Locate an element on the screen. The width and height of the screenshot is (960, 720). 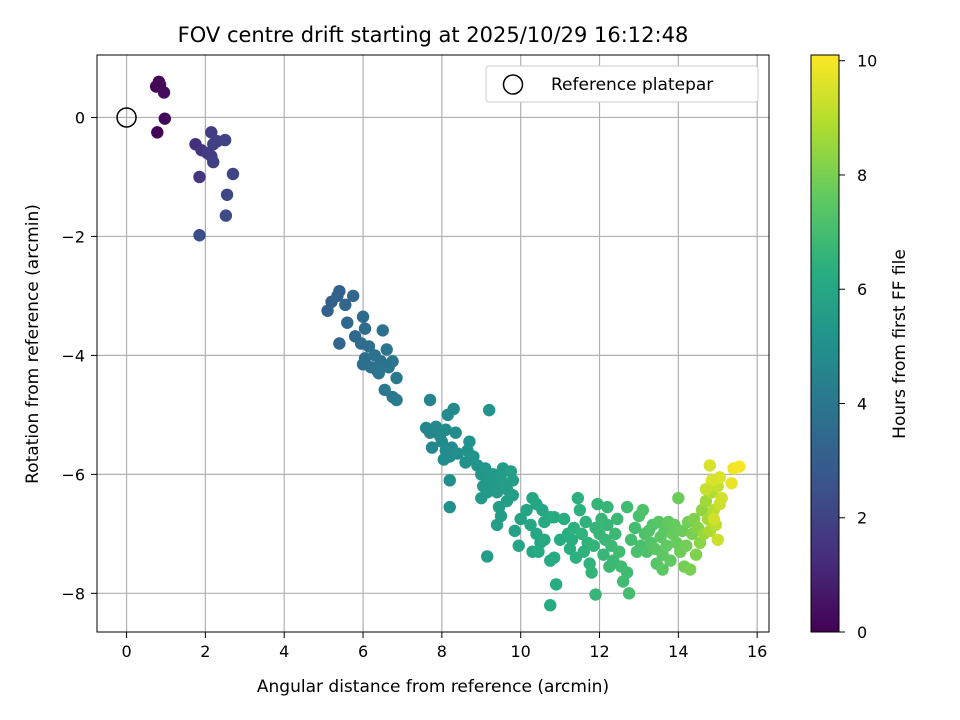
x-tick-label: 4 is located at coordinates (284, 651).